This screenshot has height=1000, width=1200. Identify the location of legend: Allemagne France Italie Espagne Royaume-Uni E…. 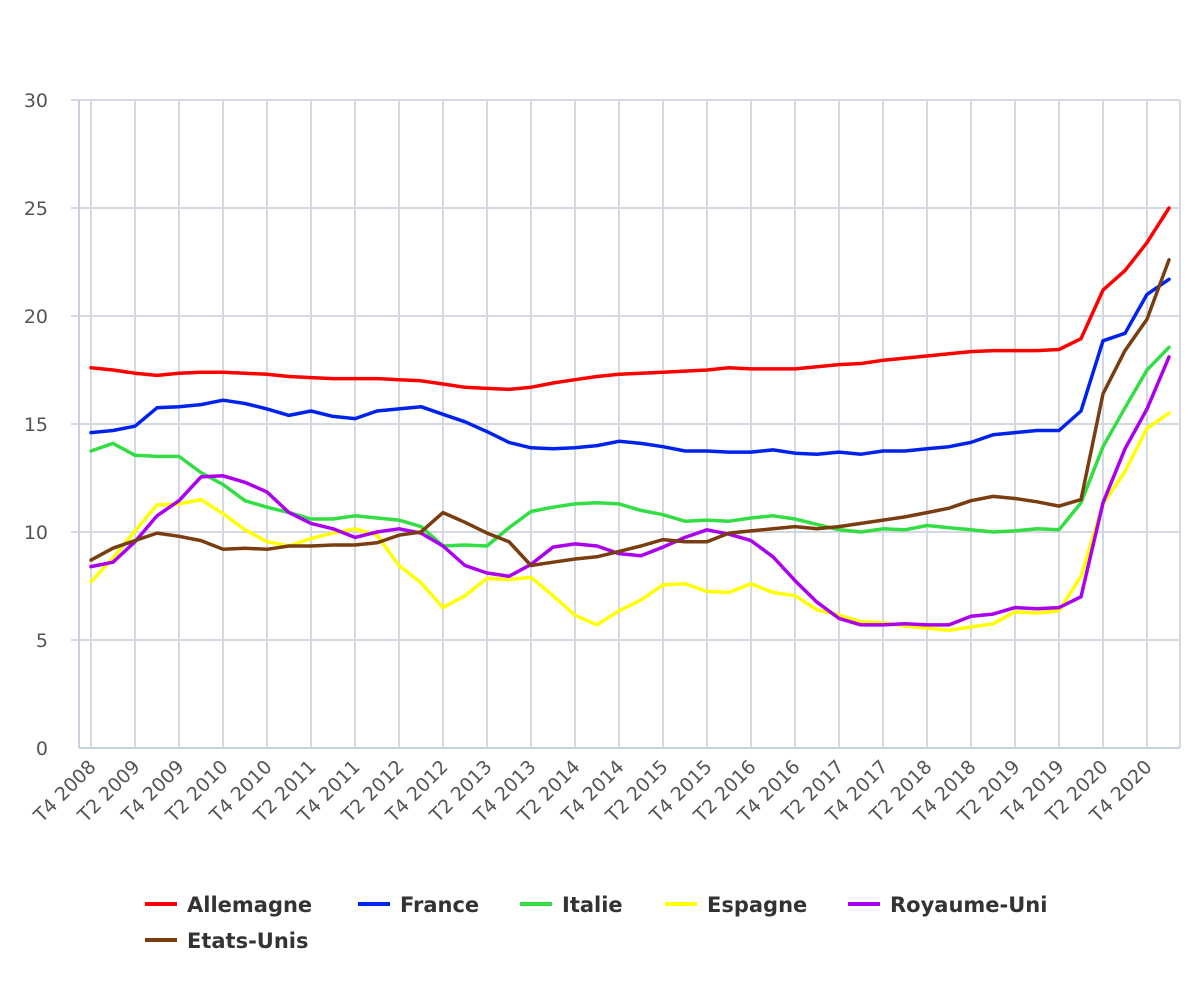
(596, 923).